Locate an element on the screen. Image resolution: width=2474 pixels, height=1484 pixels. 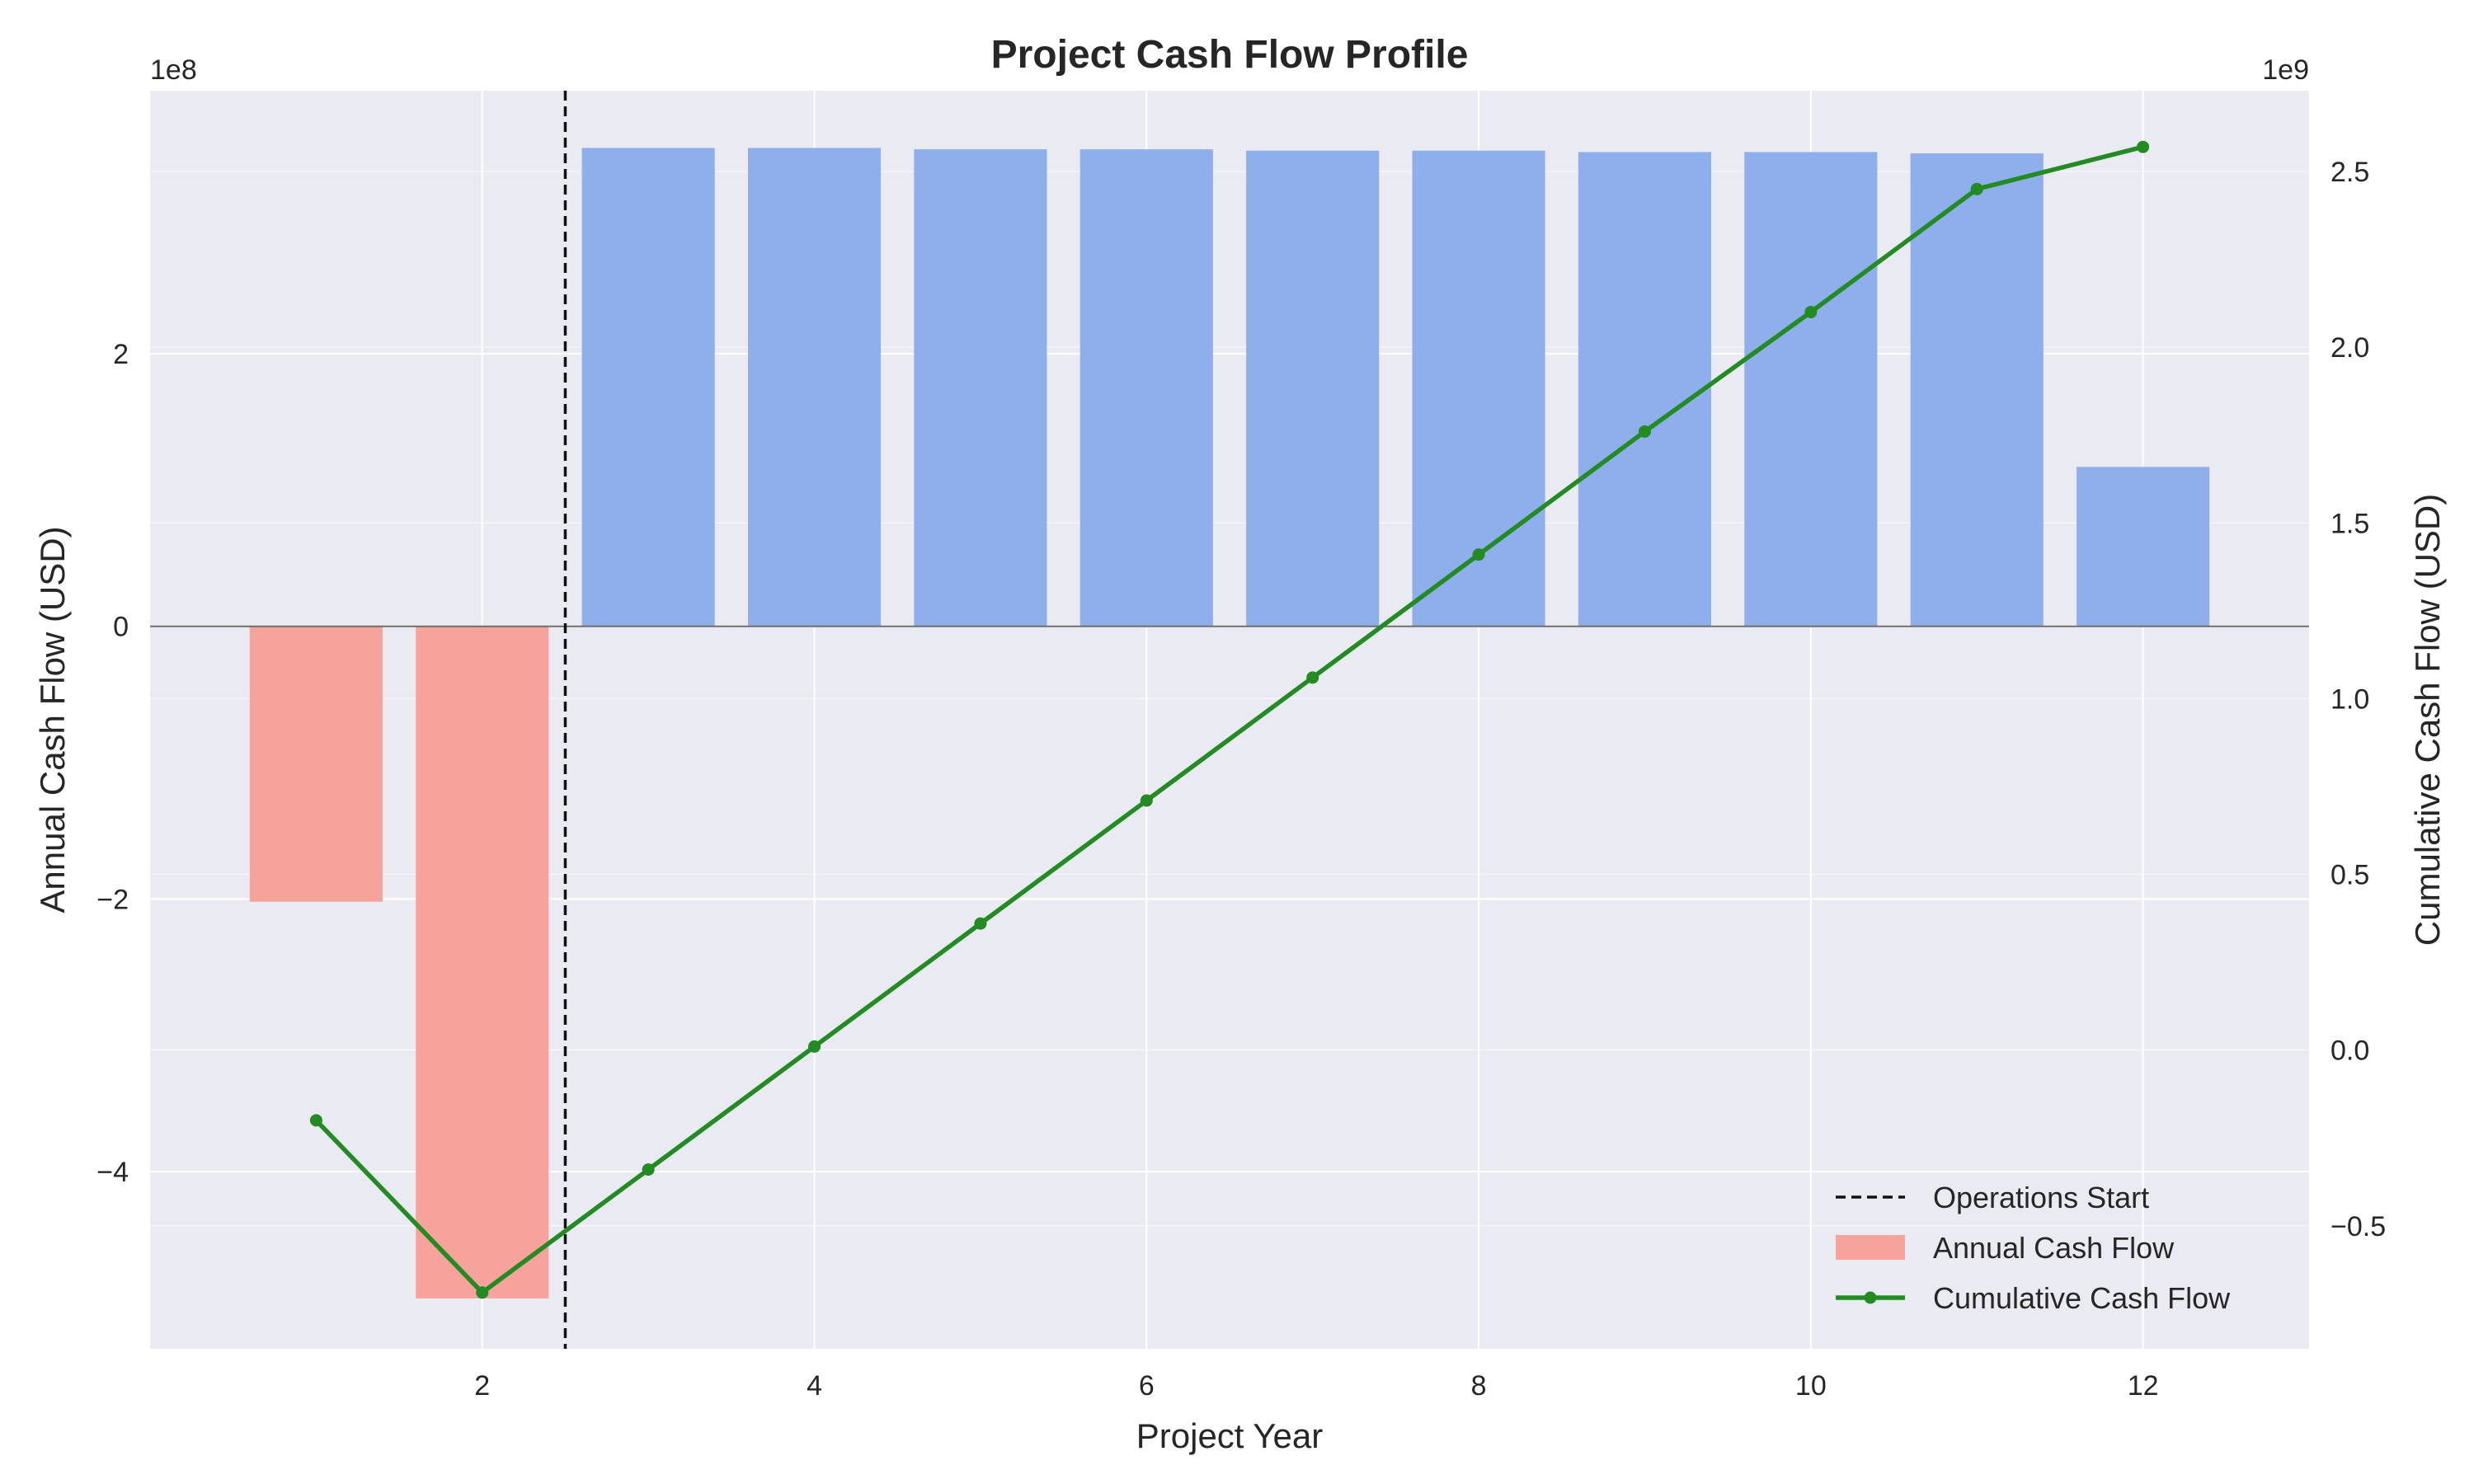
x-tick-label: 8 is located at coordinates (1479, 1386).